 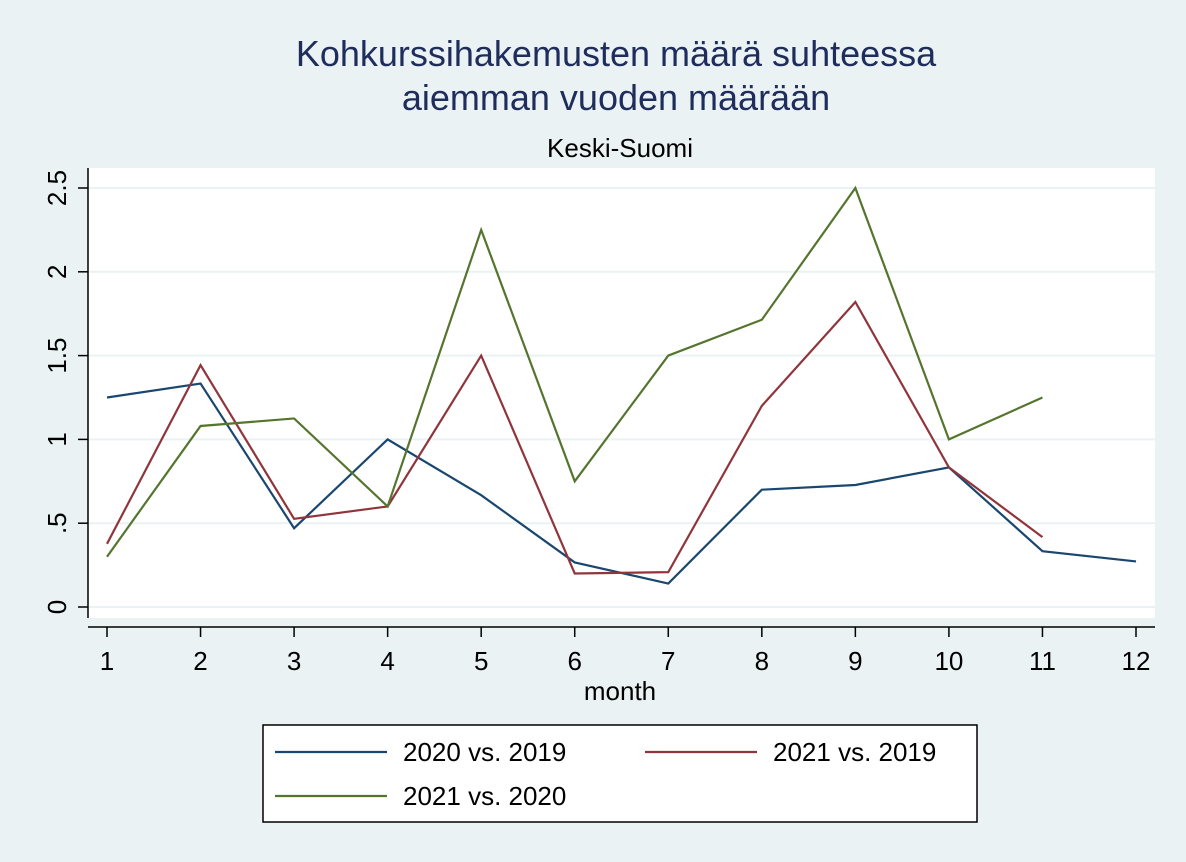 I want to click on chart-title-line-2: aiemman vuoden määrään, so click(x=616, y=97).